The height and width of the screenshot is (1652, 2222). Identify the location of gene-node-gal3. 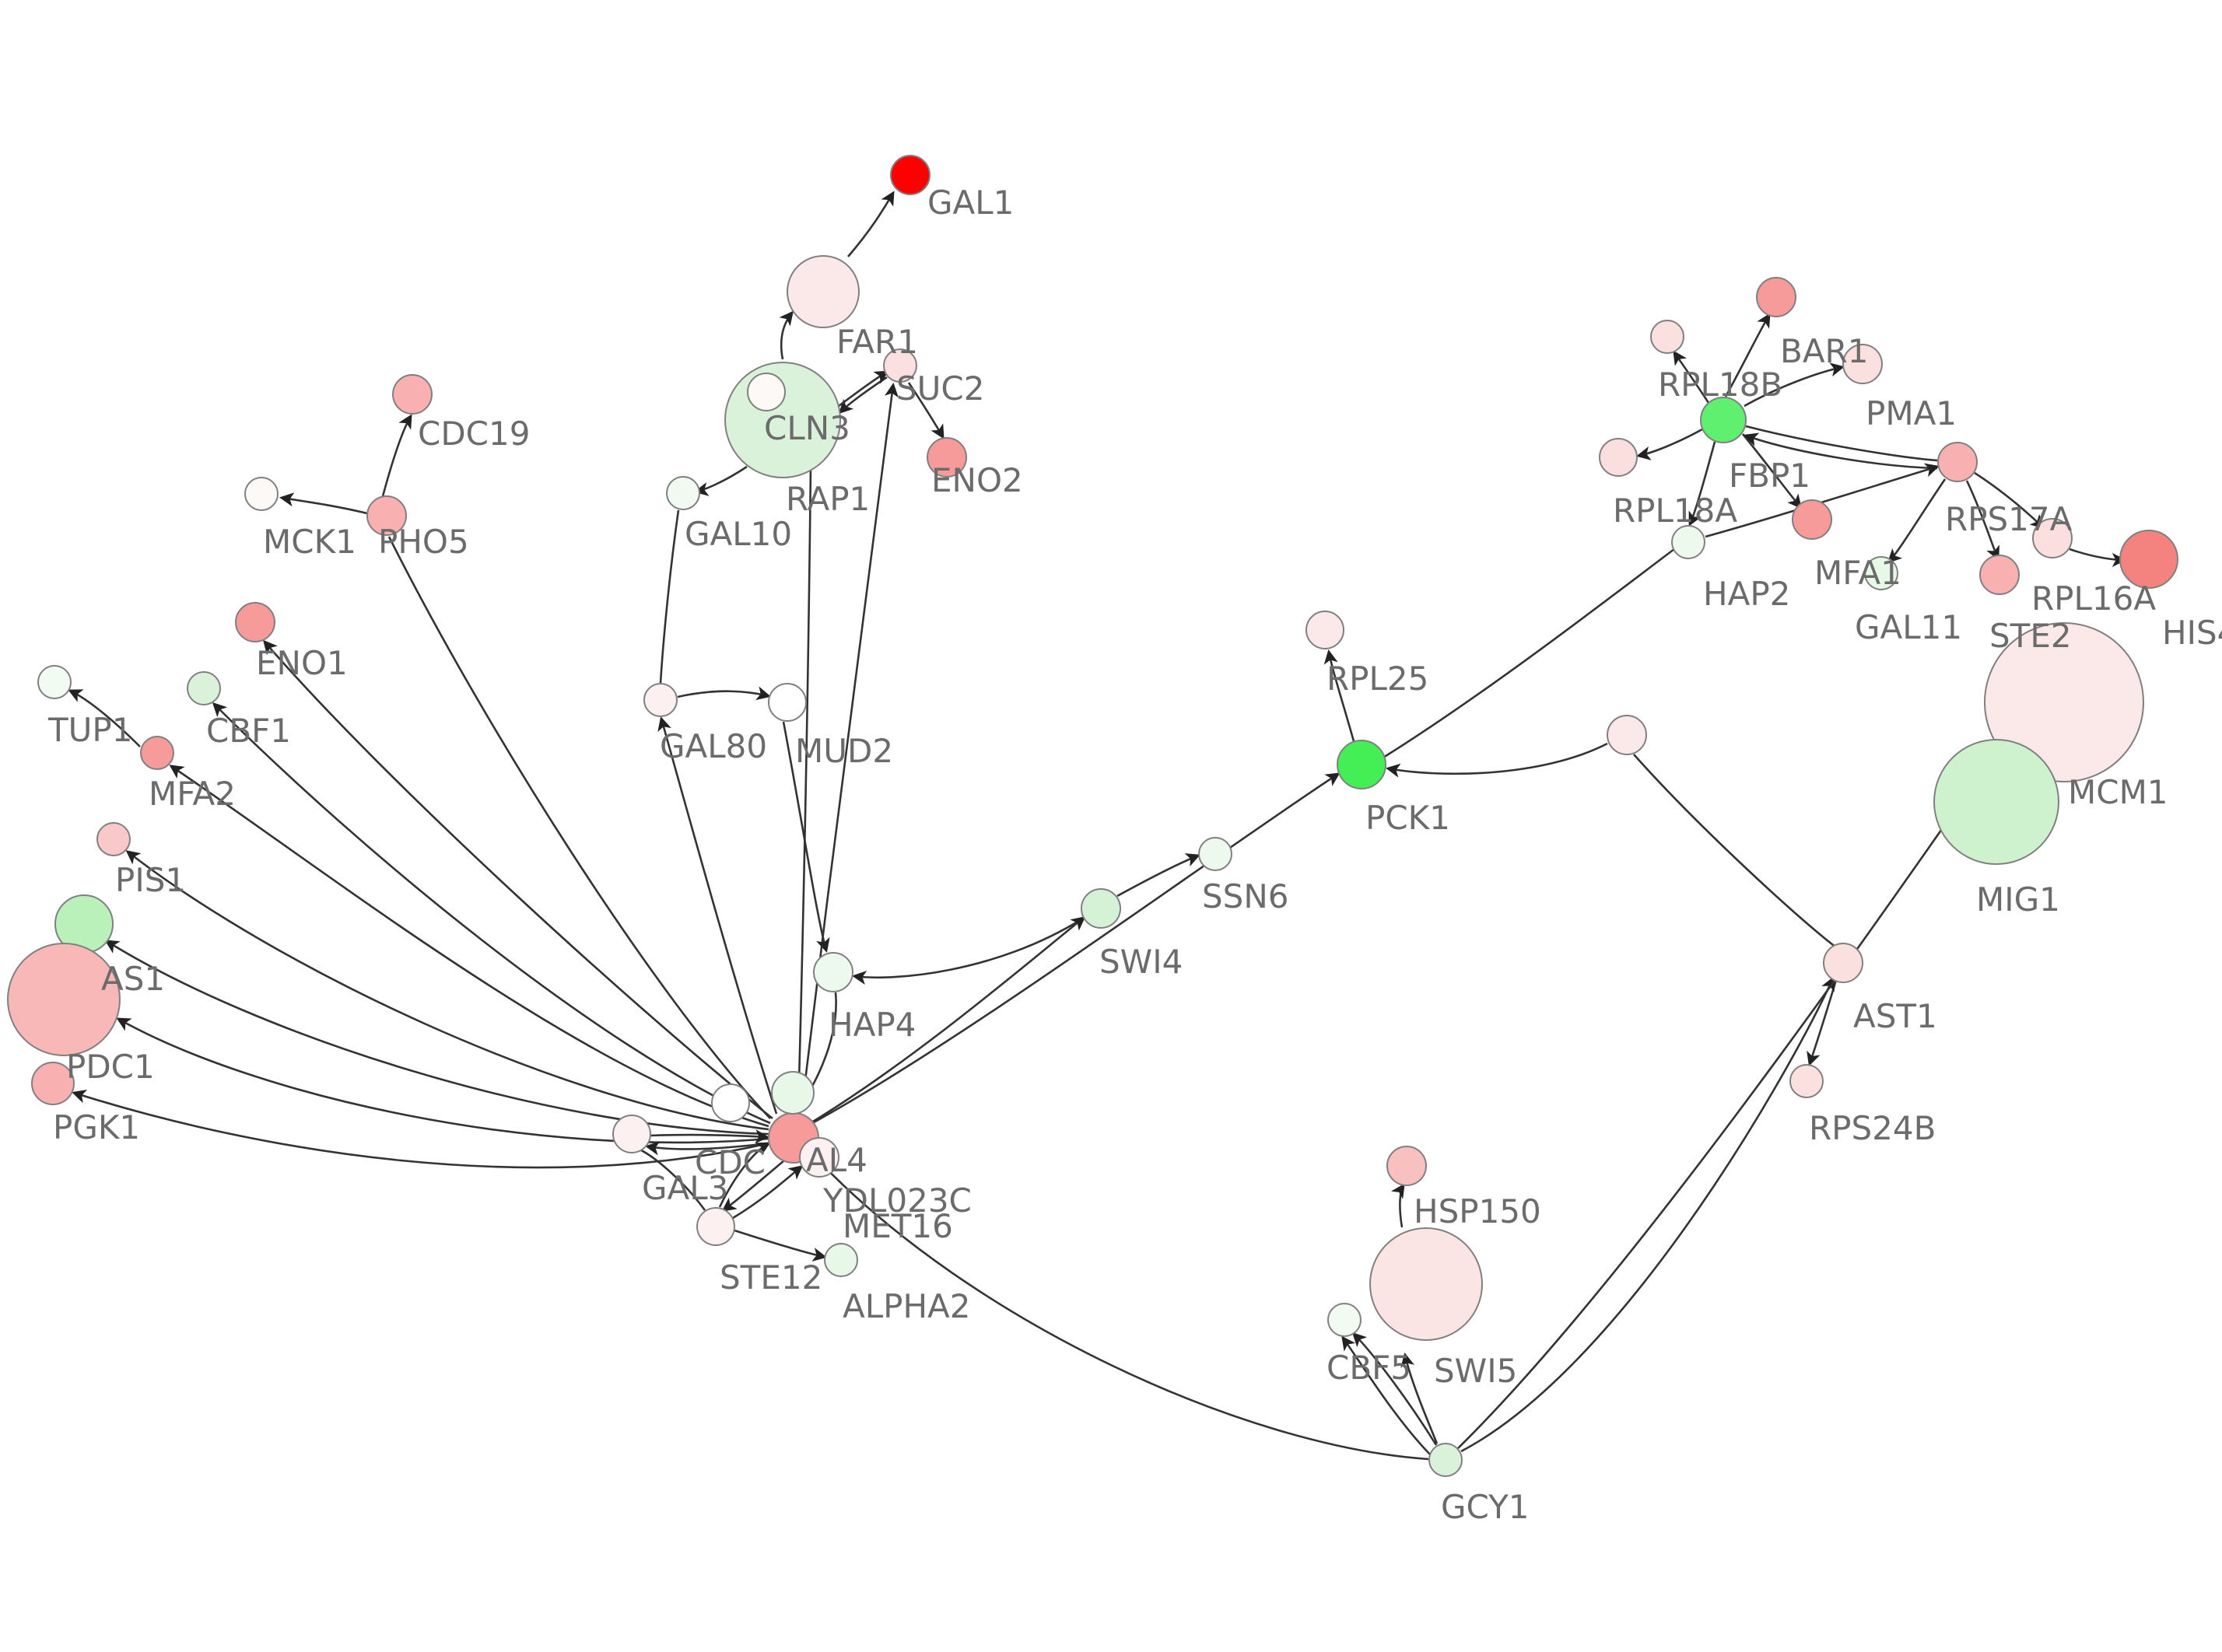
(631, 1134).